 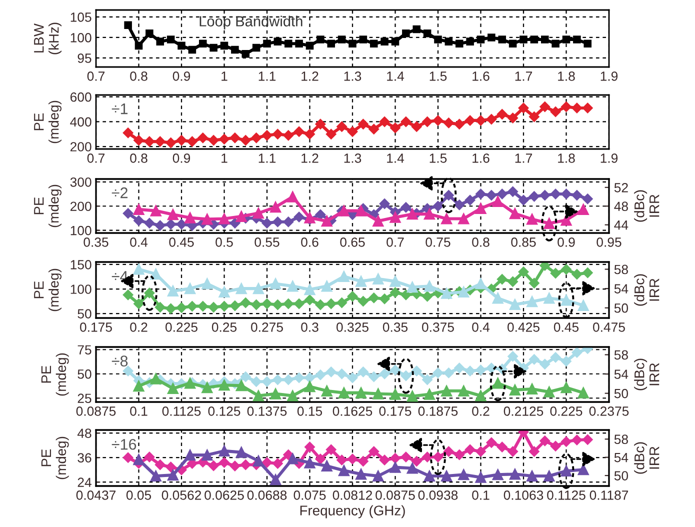 What do you see at coordinates (352, 495) in the screenshot?
I see `x-tick-label: 0.0812` at bounding box center [352, 495].